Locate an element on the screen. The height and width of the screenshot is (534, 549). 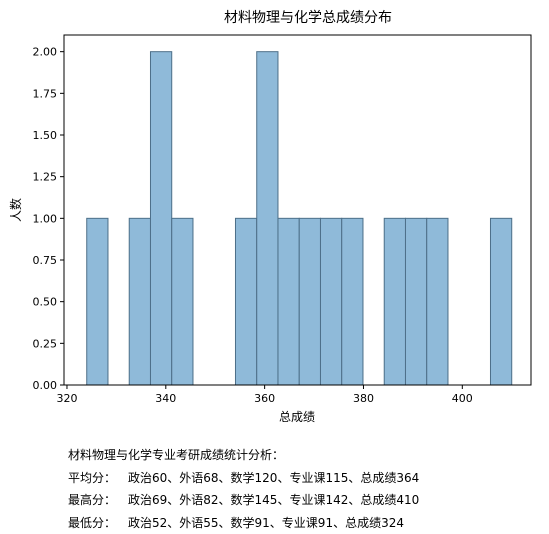
stats-text-min: 政治52、外语55、数学91、专业课91、总成绩324 is located at coordinates (266, 523).